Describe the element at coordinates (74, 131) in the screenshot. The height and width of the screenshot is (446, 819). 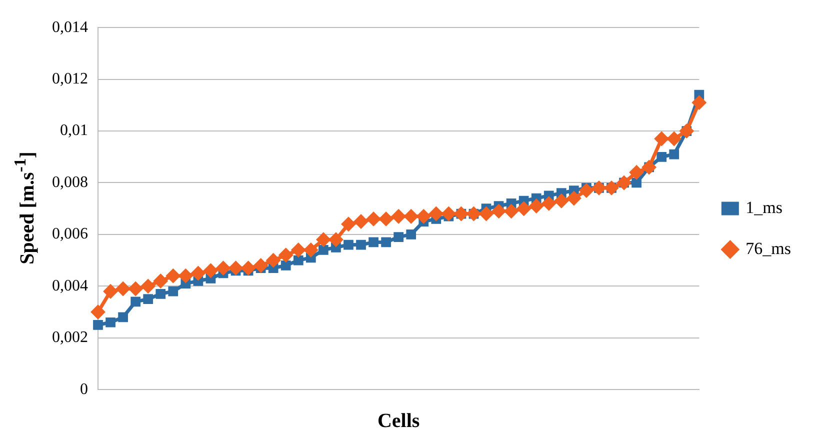
I see `y-tick-label: 0,01` at that location.